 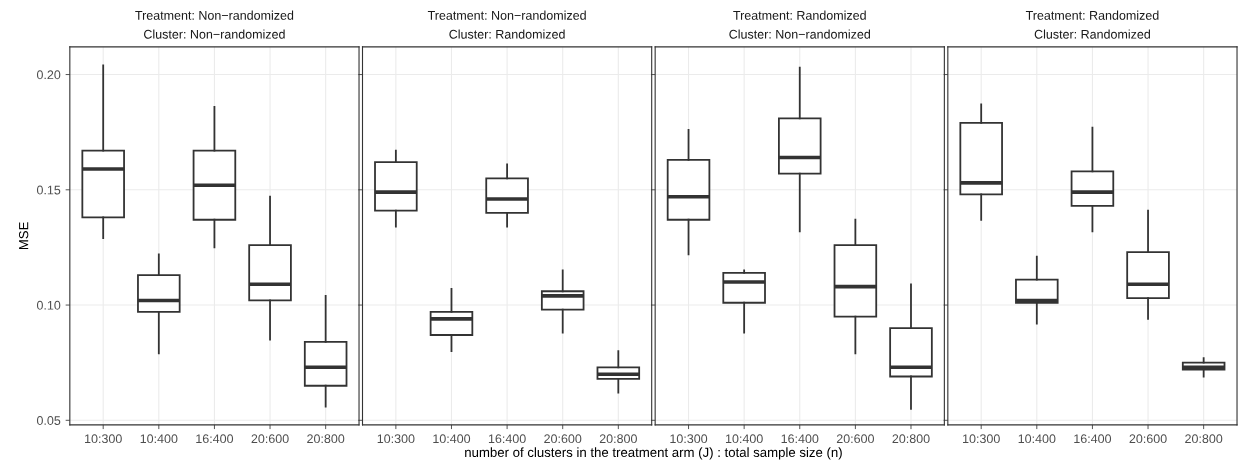 I want to click on y-tick-label: 0.05, so click(x=48, y=420).